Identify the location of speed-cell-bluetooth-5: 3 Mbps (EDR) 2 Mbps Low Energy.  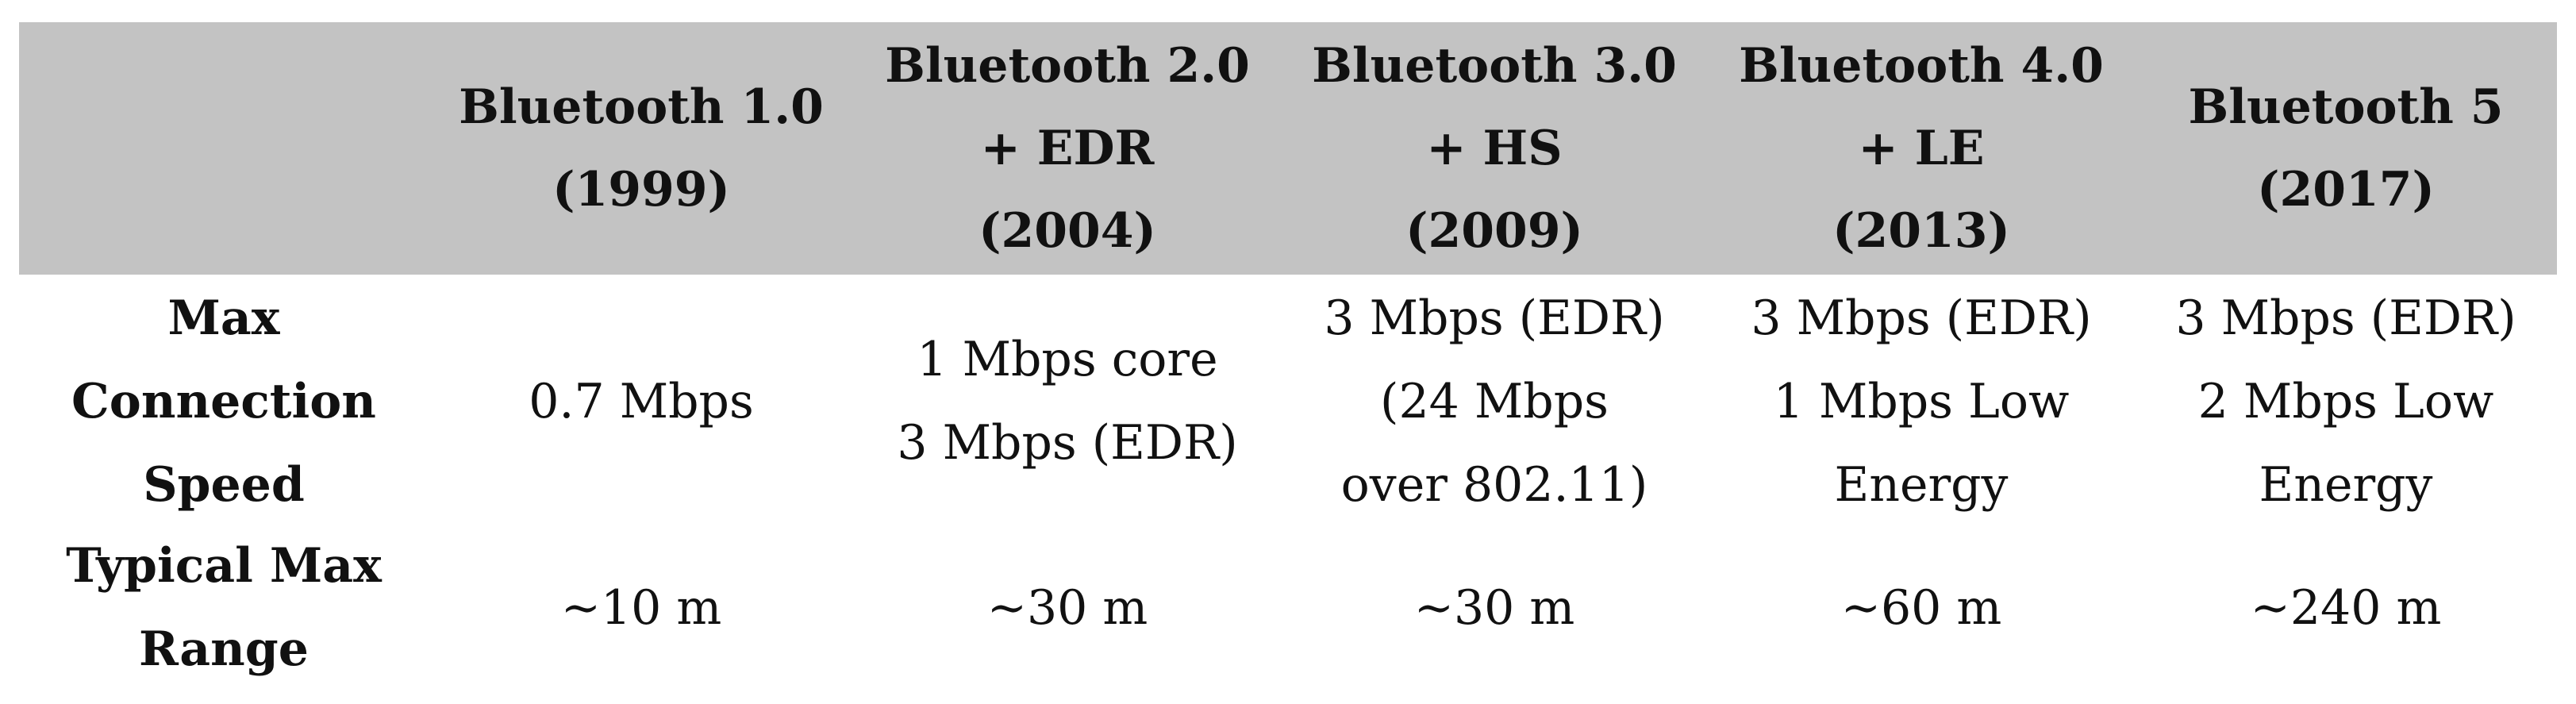
(2345, 401).